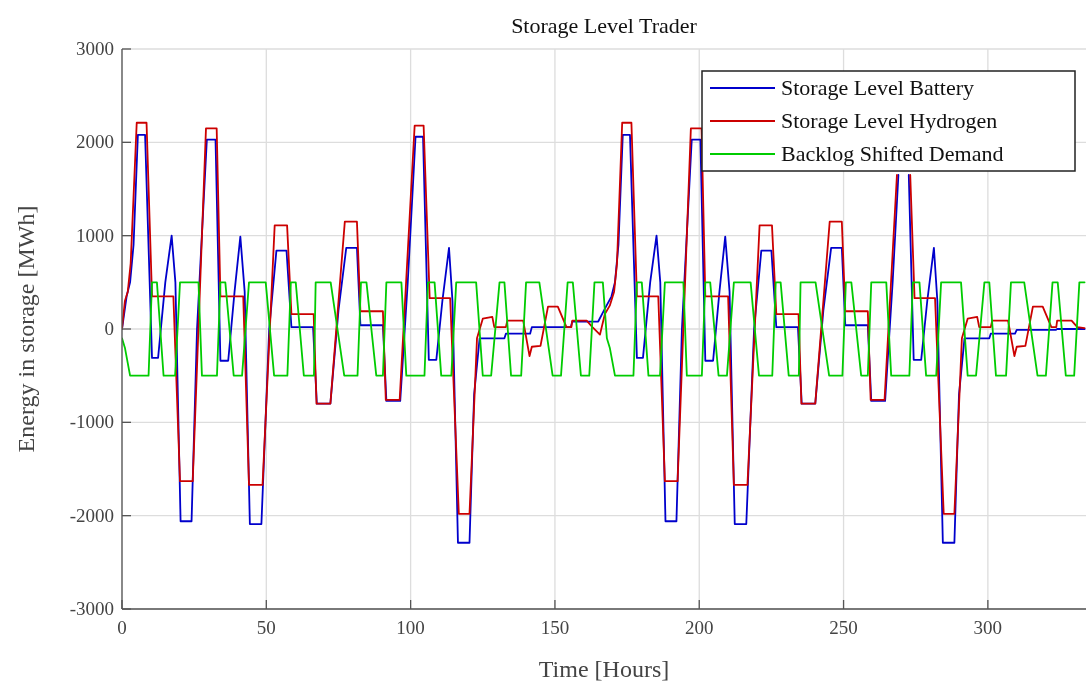 This screenshot has height=687, width=1086. I want to click on x-axis-title: Time [Hours], so click(604, 669).